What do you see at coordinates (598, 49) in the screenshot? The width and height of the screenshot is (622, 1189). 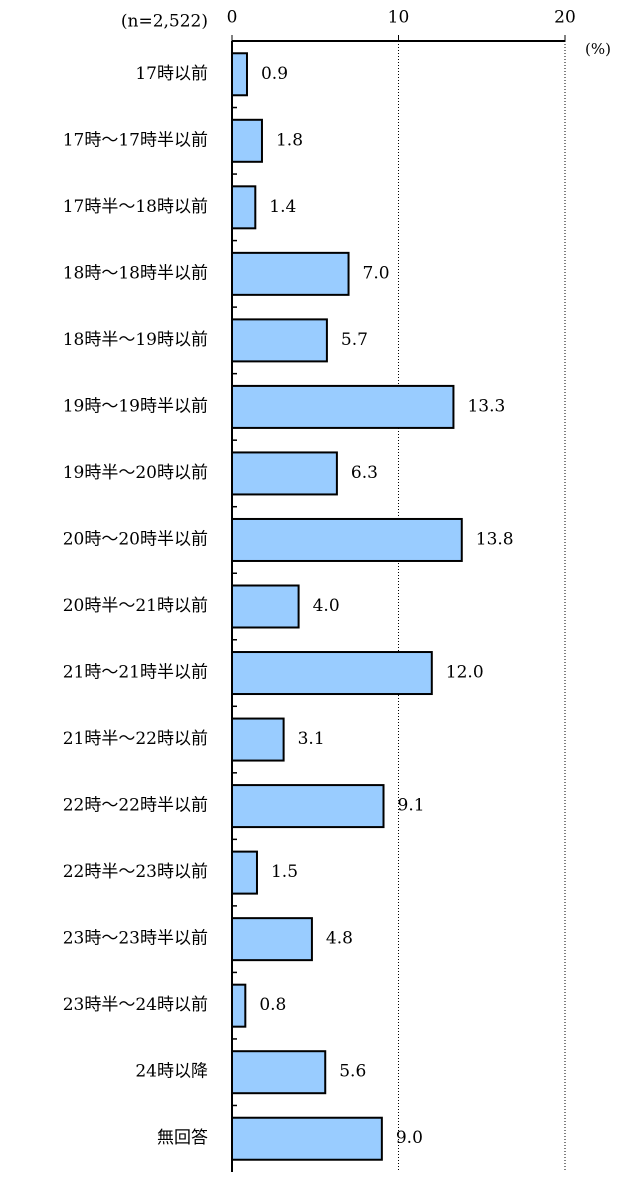 I see `unit-label: (%)` at bounding box center [598, 49].